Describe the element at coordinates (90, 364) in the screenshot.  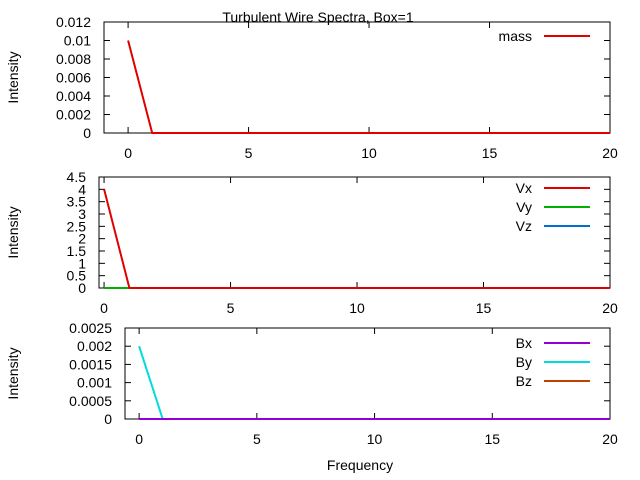
I see `y-tick-label: 0.0015` at that location.